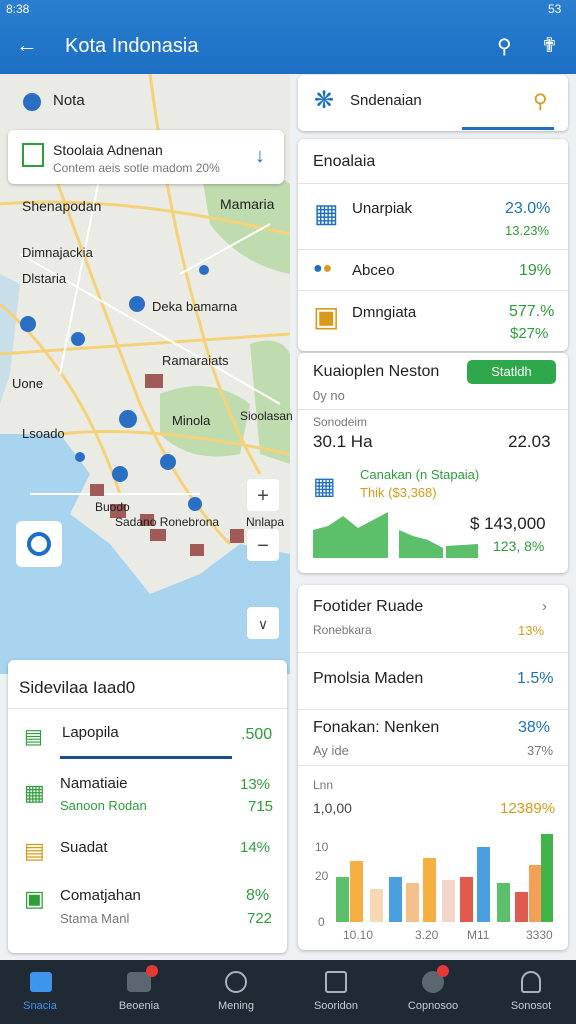 The image size is (576, 1024). I want to click on route-card, so click(146, 157).